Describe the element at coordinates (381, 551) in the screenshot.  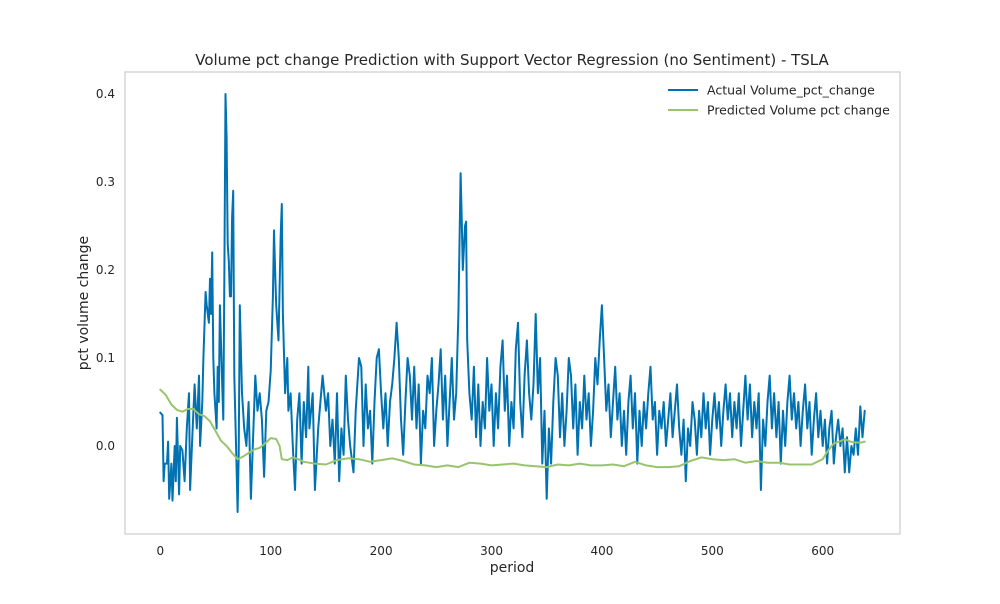
I see `x-tick-label: 200` at that location.